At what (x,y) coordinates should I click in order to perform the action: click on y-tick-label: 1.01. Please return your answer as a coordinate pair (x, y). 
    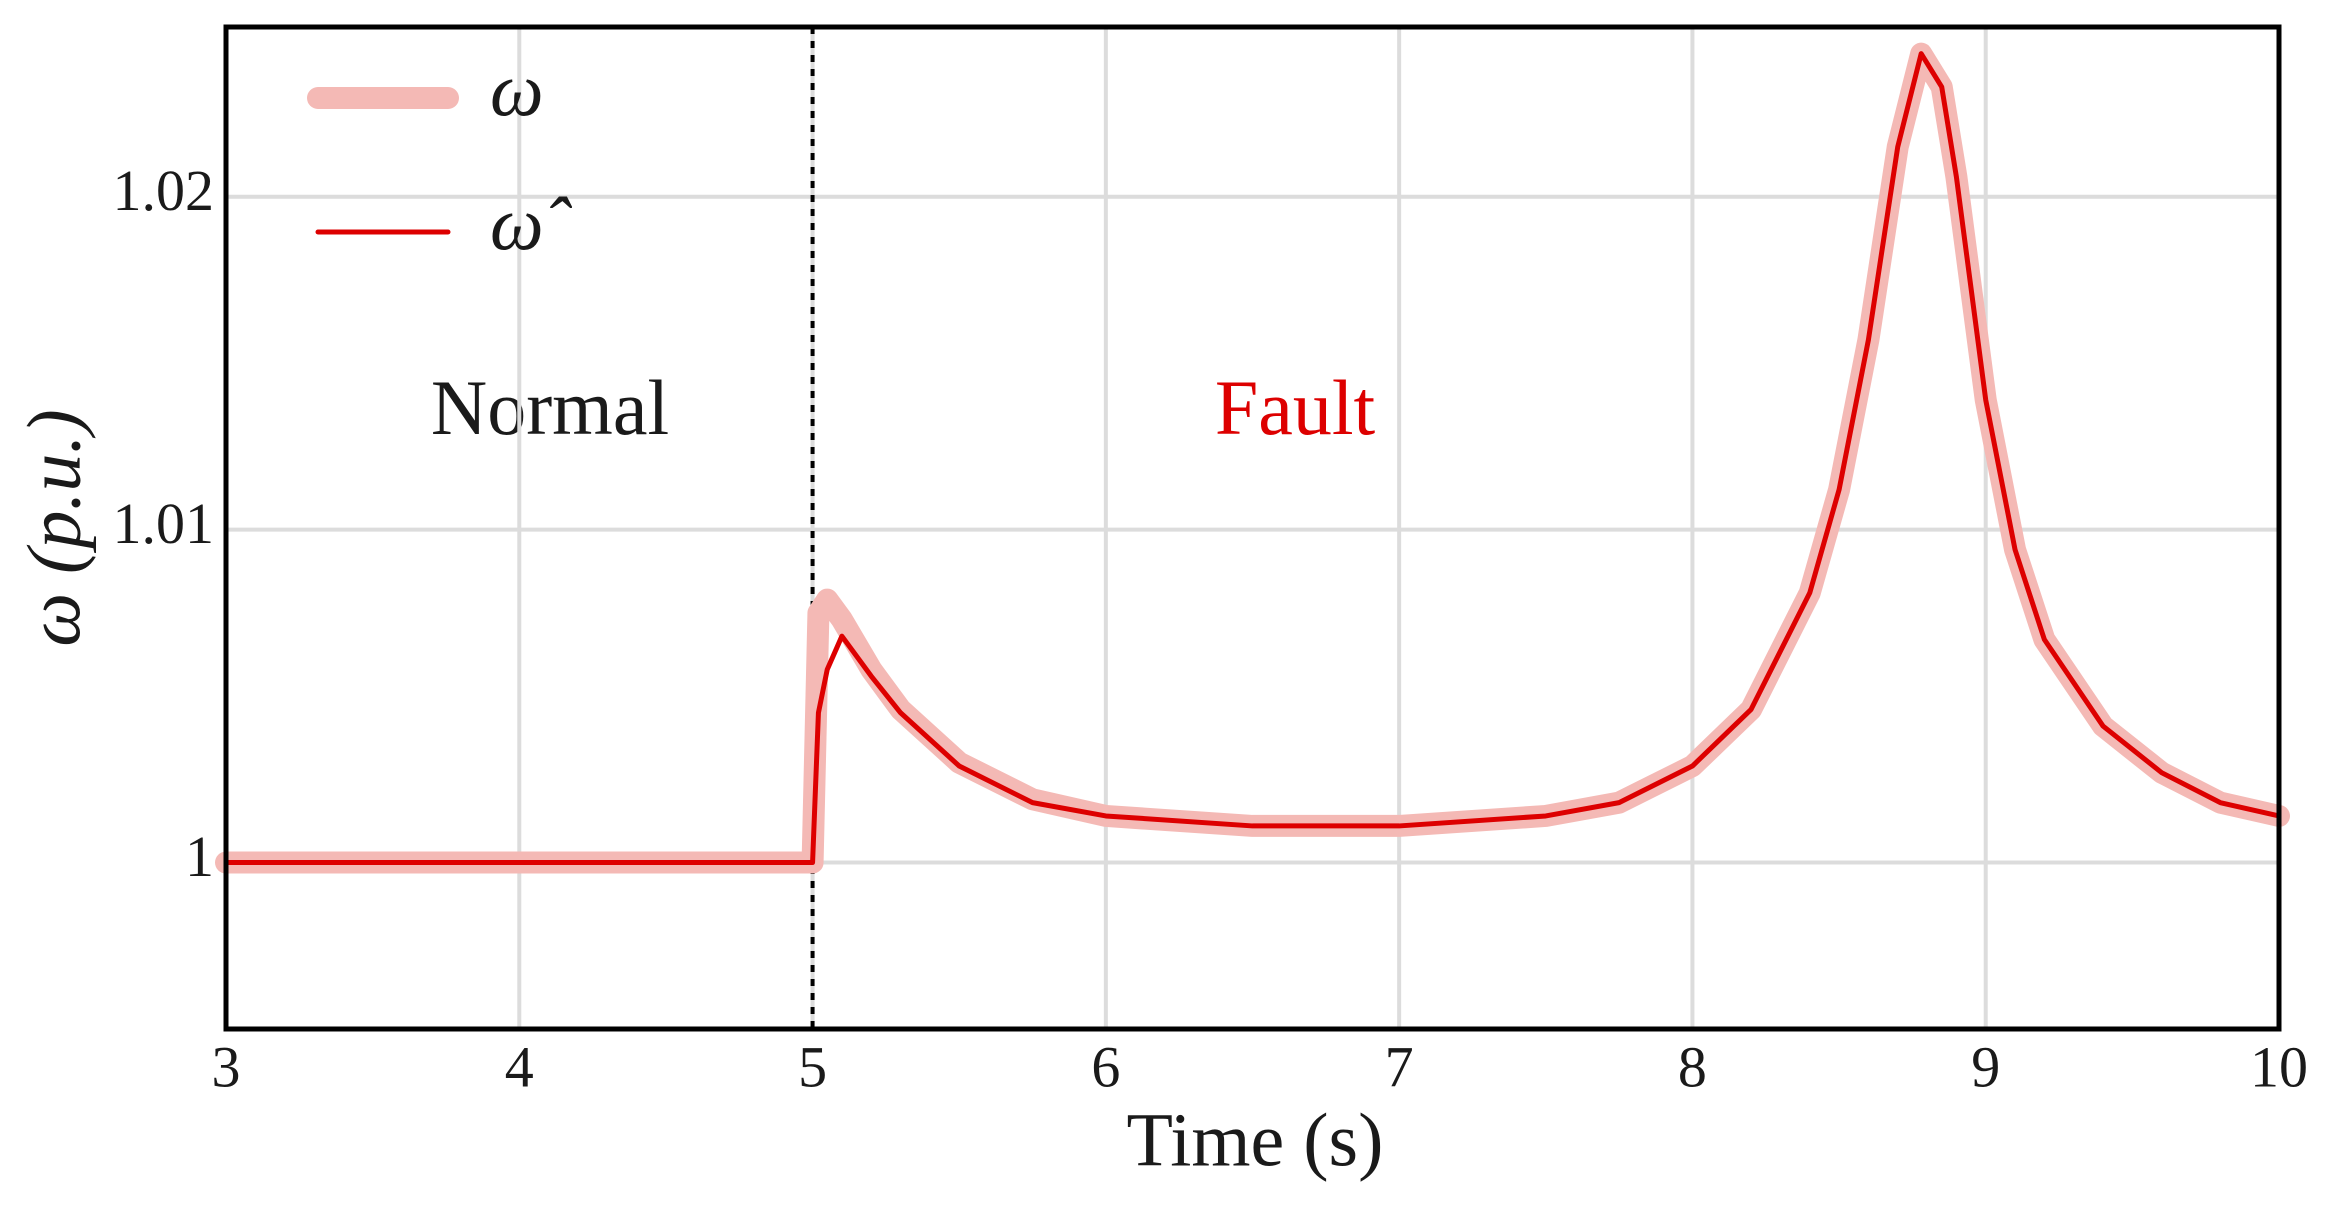
    Looking at the image, I should click on (164, 523).